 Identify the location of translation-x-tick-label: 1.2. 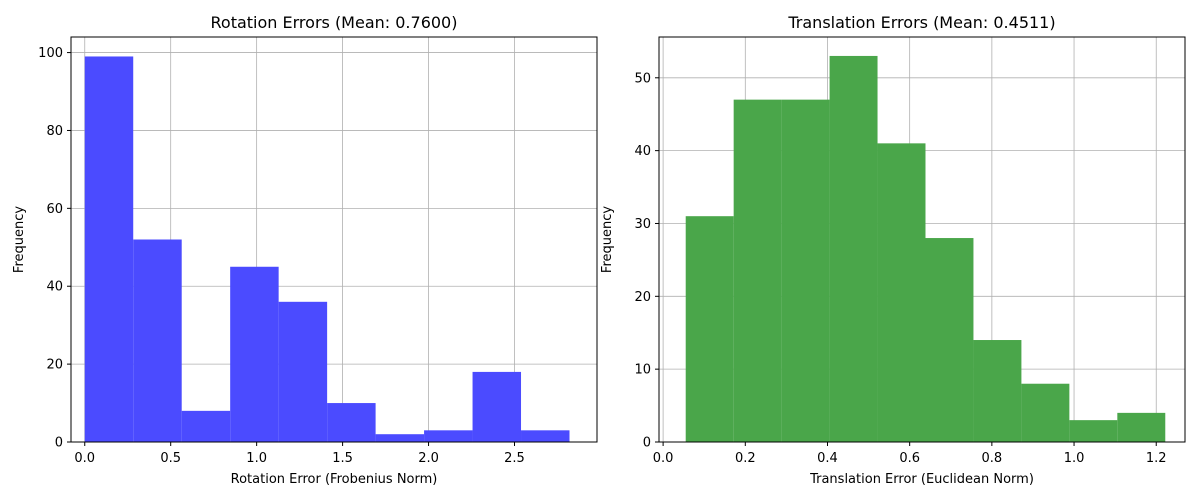
(1156, 458).